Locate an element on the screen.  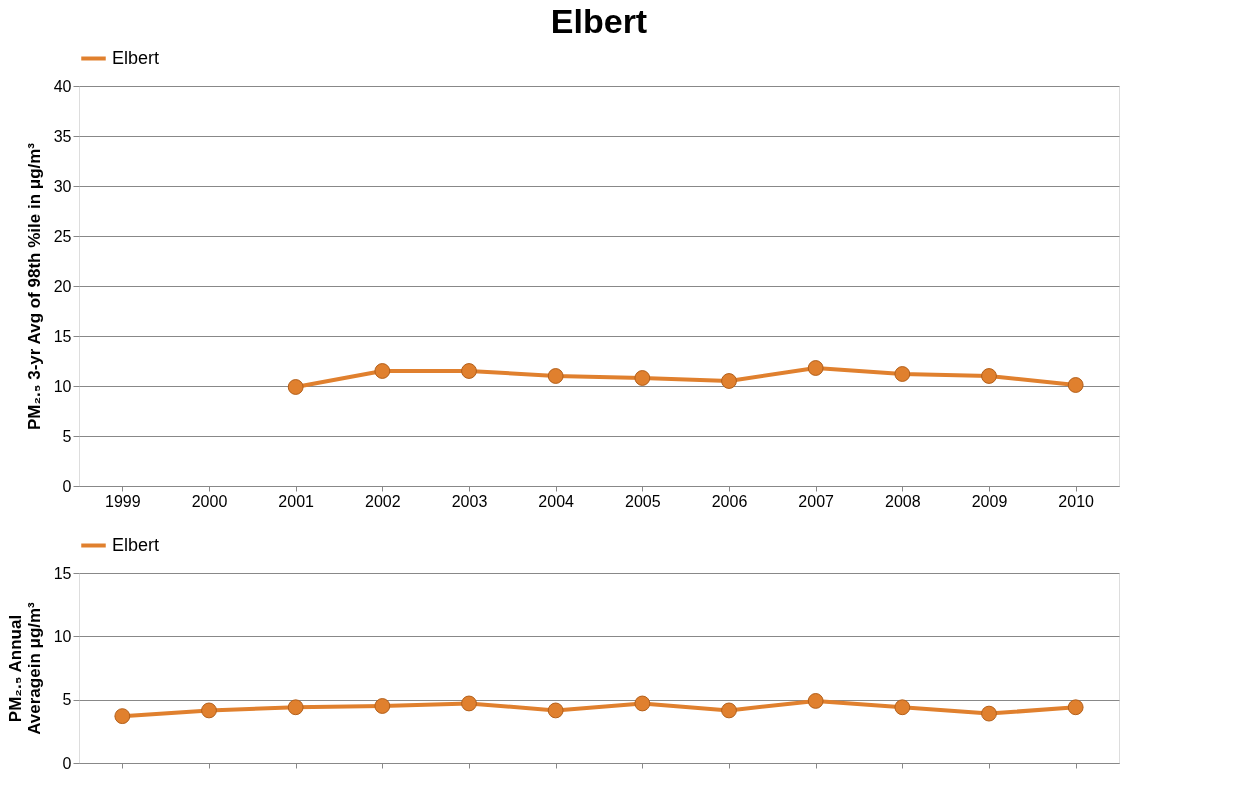
y-tick-label: 20 is located at coordinates (62, 286).